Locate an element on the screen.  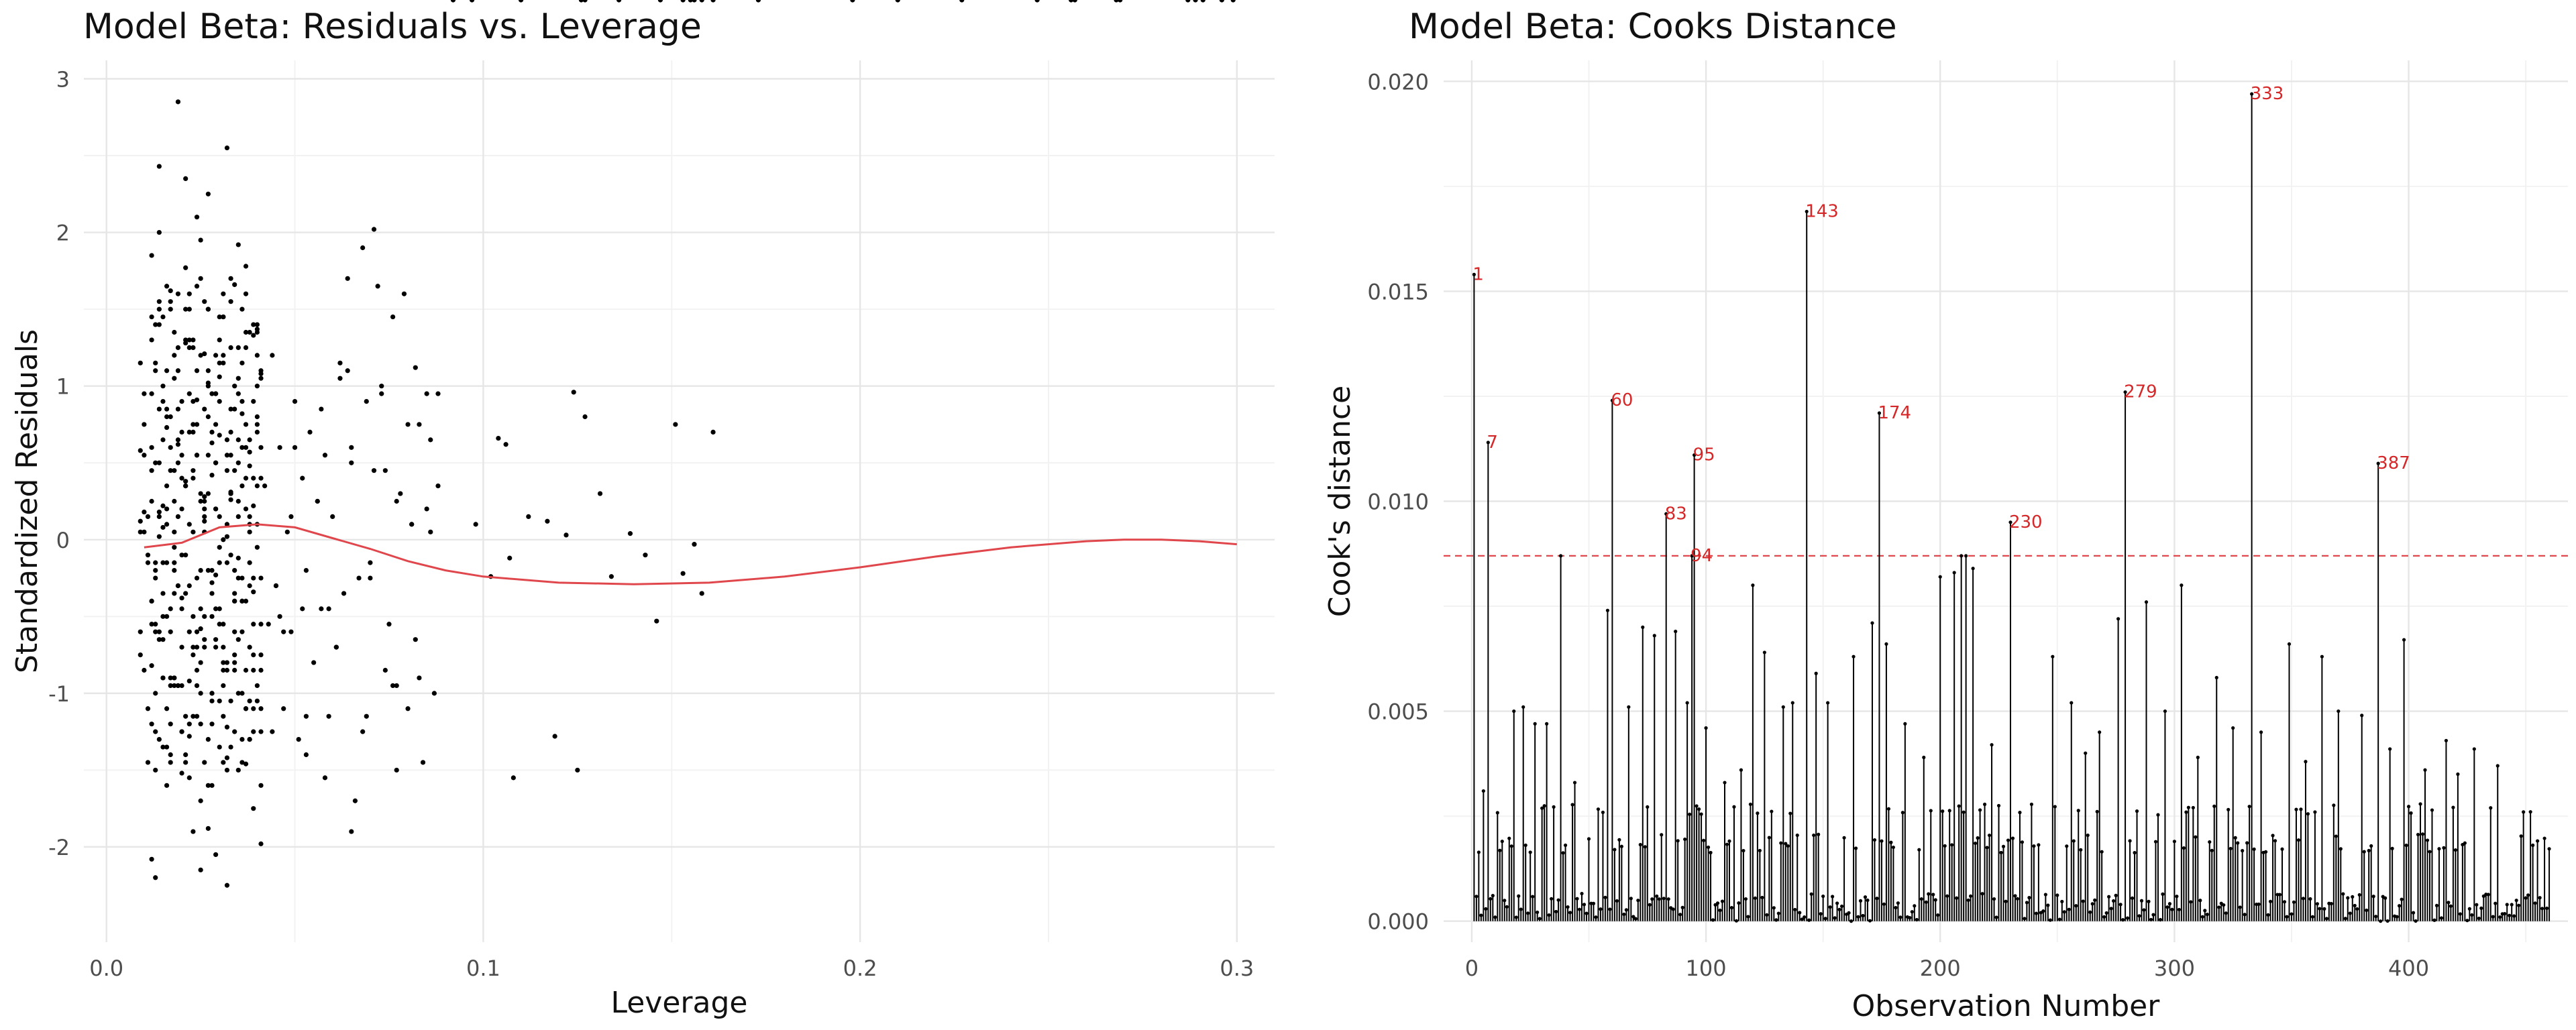
x-tick-label: 0.1 is located at coordinates (483, 968).